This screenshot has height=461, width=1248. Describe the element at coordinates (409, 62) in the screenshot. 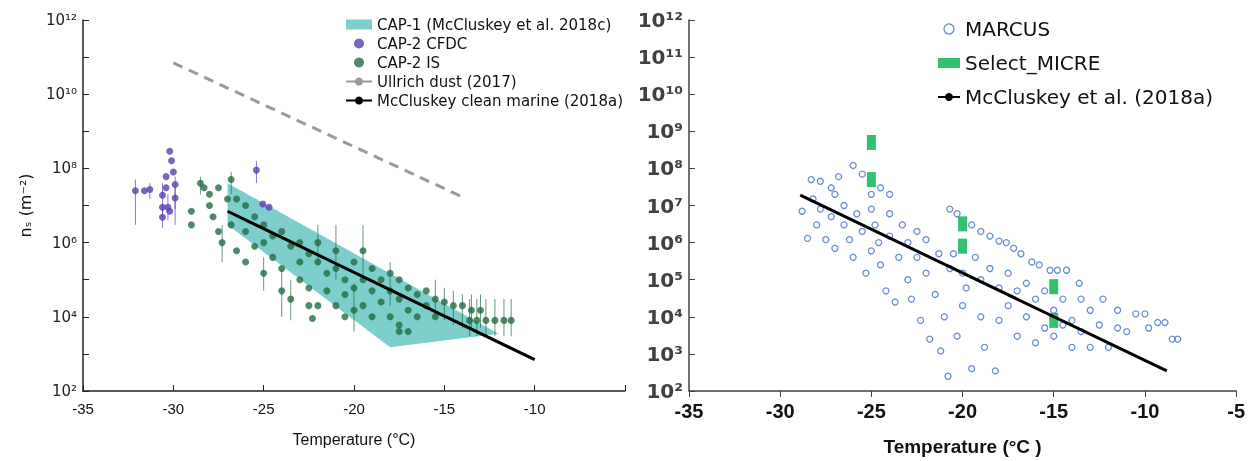

I see `legend-label: CAP-2 IS` at that location.